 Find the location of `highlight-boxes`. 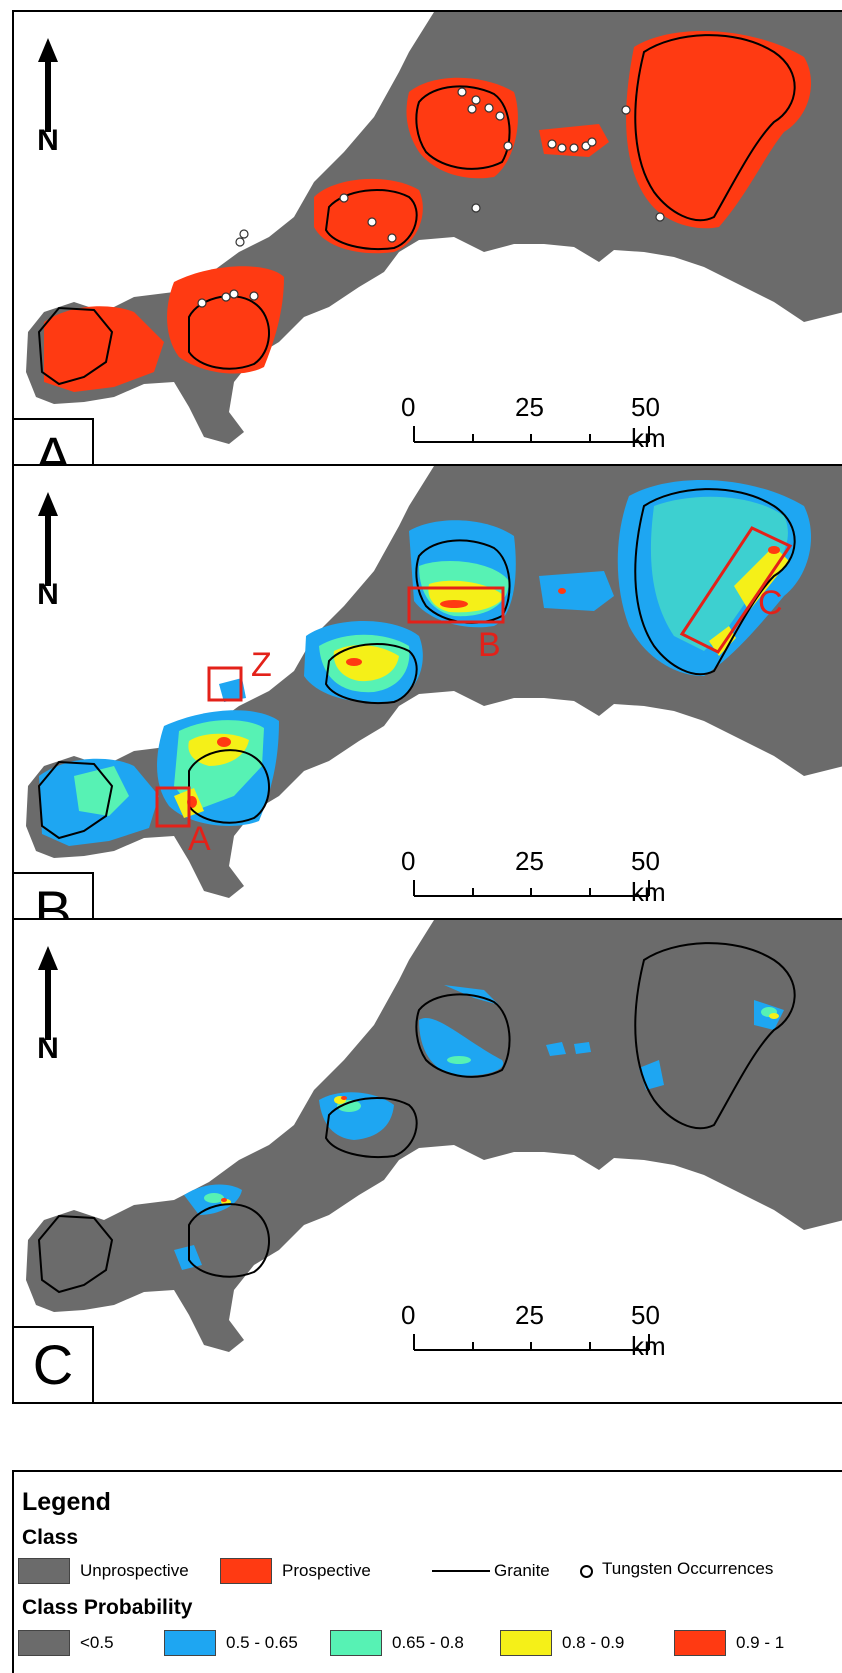

highlight-boxes is located at coordinates (474, 677).